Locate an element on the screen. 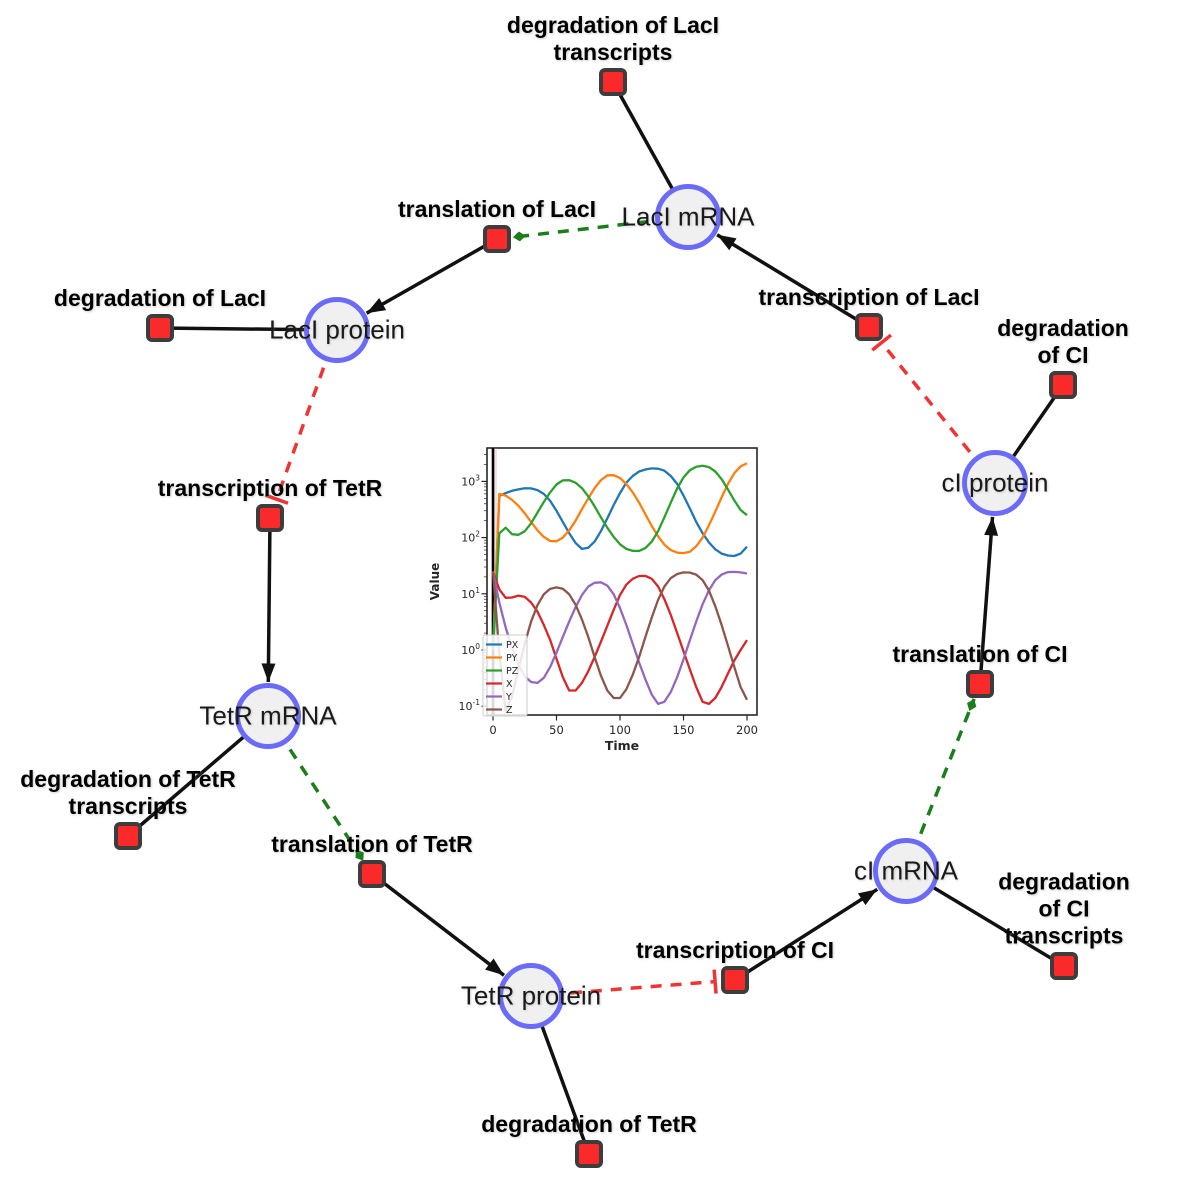 Image resolution: width=1189 pixels, height=1200 pixels. reaction-node-degradation-of-laci-transcripts is located at coordinates (613, 82).